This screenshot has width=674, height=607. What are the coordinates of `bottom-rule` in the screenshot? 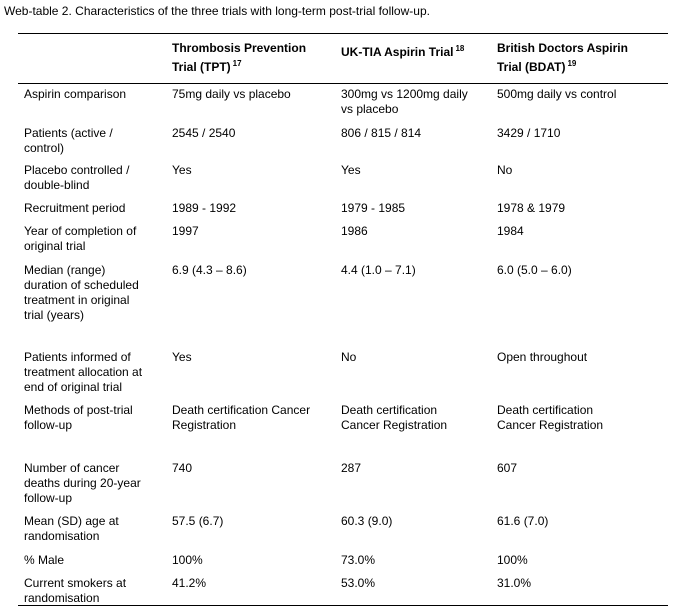 It's located at (343, 605).